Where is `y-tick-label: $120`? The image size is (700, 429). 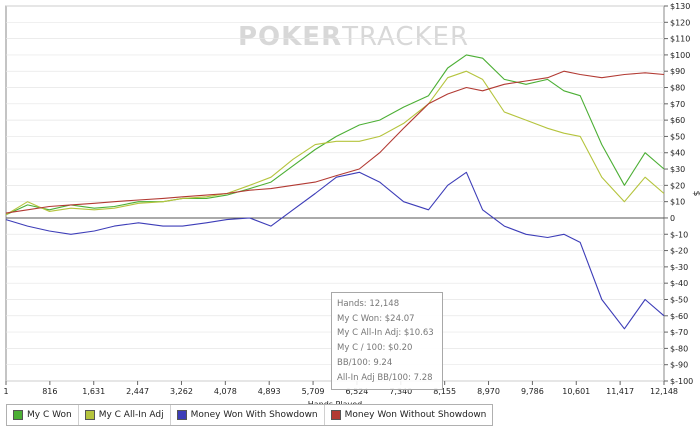 y-tick-label: $120 is located at coordinates (680, 22).